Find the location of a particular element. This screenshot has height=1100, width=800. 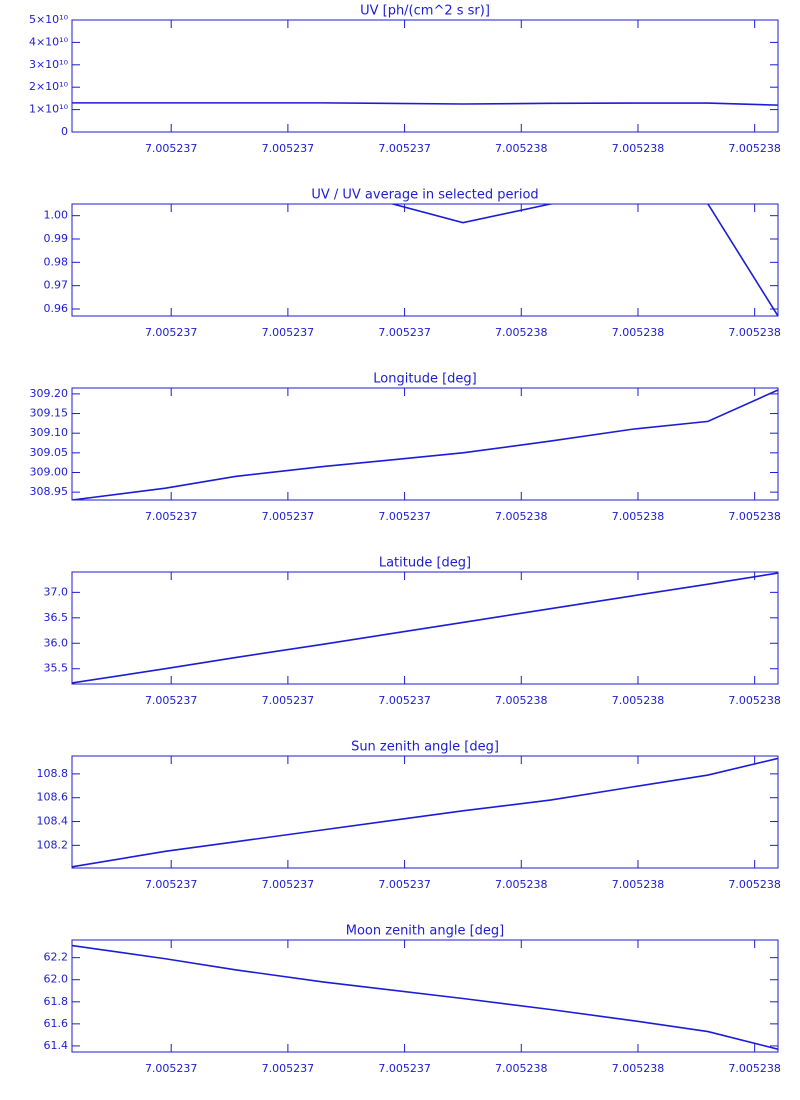

y-tick-label: 36.0 is located at coordinates (56, 642).